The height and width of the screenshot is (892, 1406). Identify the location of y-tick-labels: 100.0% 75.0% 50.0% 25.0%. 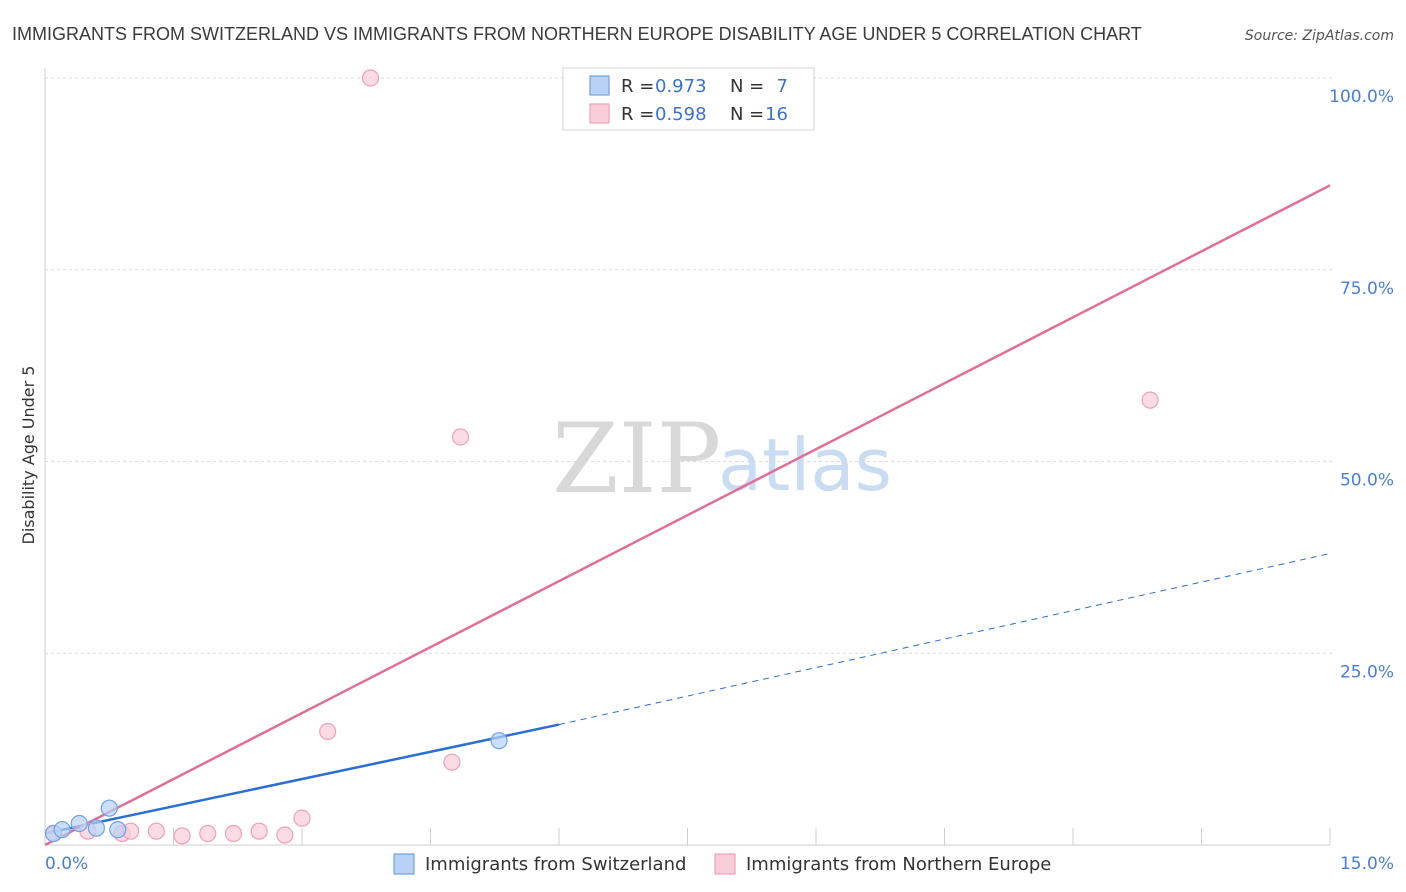
(1361, 384).